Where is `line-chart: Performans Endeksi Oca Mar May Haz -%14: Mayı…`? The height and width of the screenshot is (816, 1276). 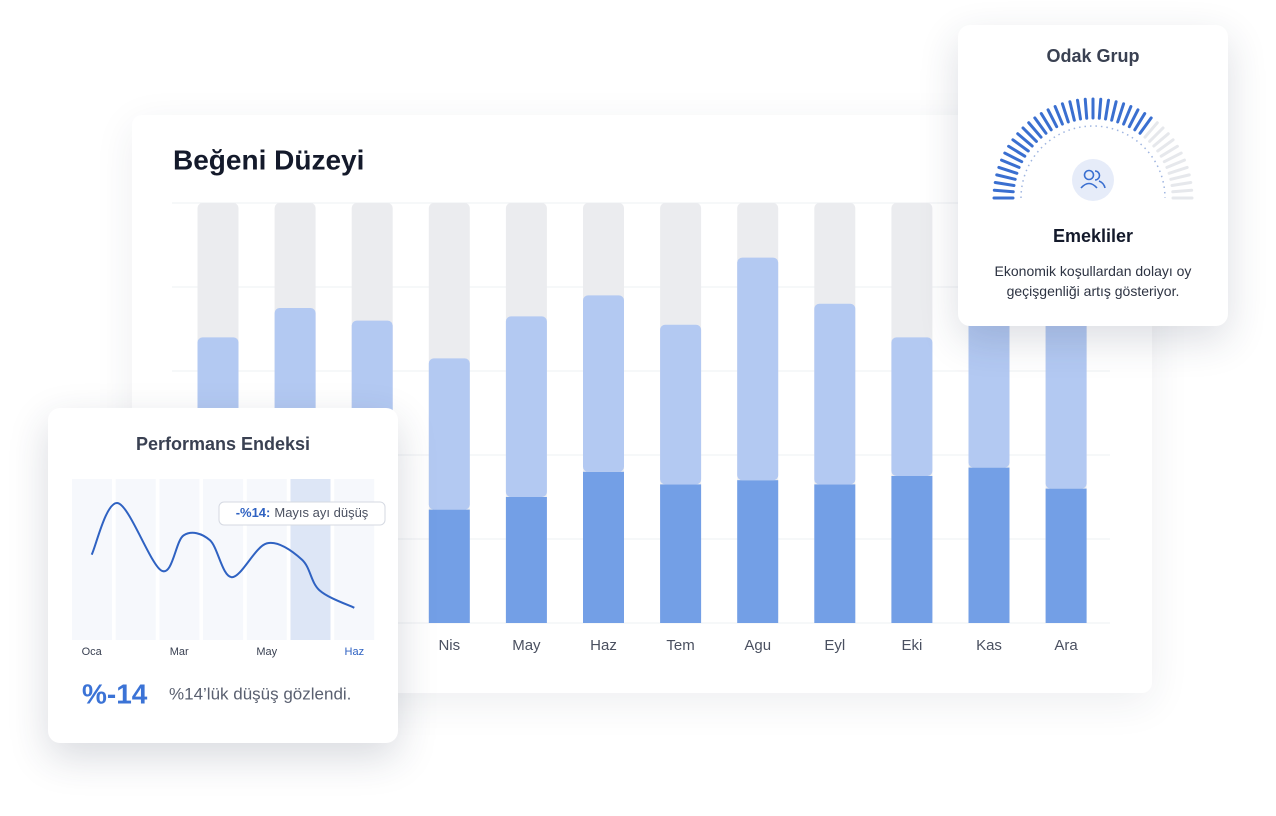
line-chart: Performans Endeksi Oca Mar May Haz -%14: Mayı… is located at coordinates (229, 571).